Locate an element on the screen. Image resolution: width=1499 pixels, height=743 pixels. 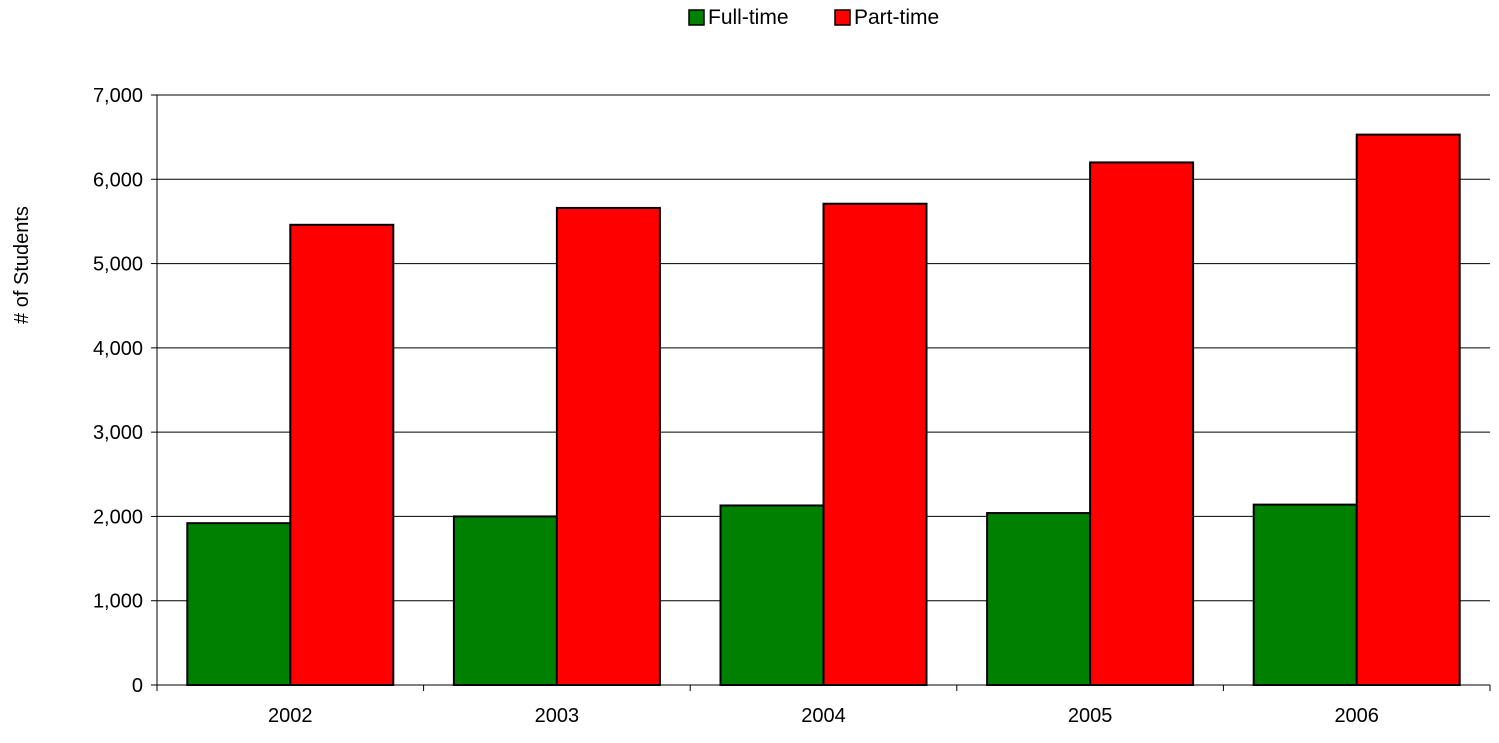
legend: Full-time Part-time is located at coordinates (813, 17).